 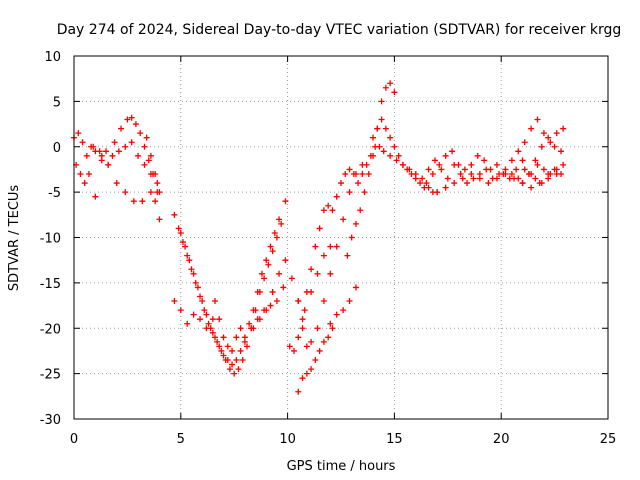 I want to click on series-arc-j, so click(x=332, y=248).